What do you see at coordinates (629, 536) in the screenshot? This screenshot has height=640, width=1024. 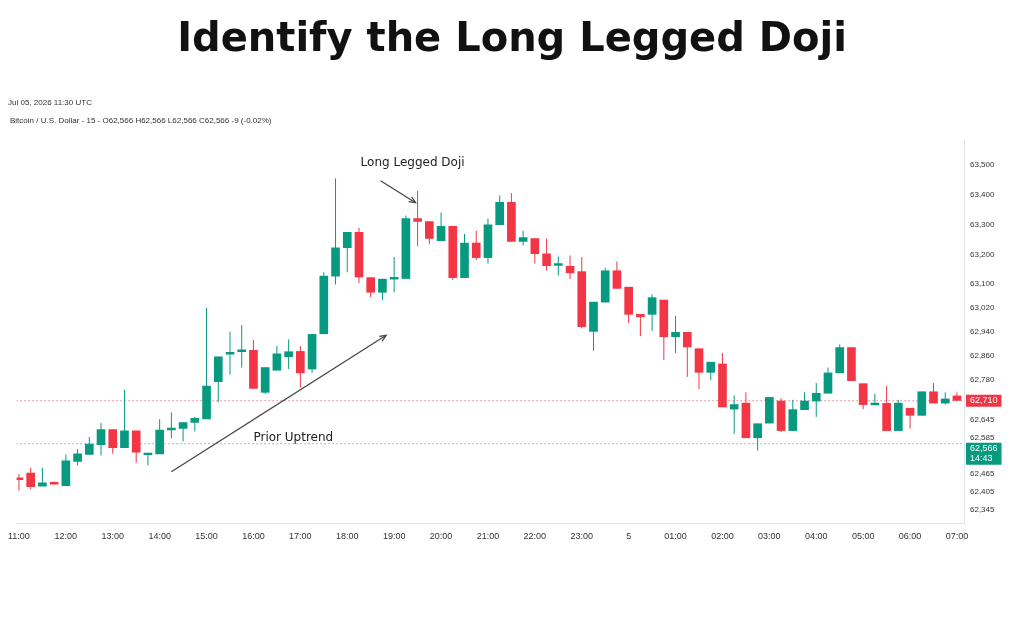 I see `x-tick-label: 5` at bounding box center [629, 536].